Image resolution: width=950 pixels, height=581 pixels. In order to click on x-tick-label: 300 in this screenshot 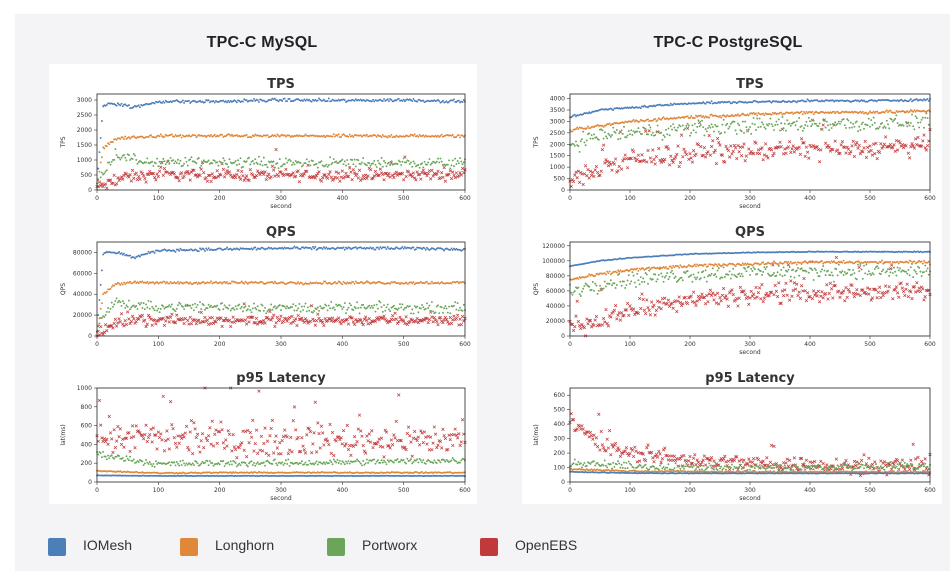, I will do `click(281, 344)`.